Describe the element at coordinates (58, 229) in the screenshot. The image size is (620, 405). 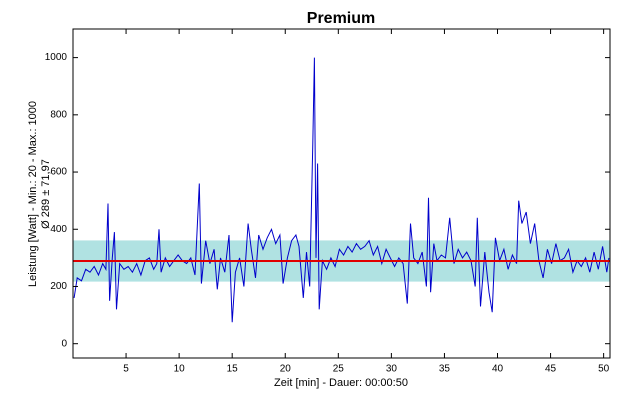
I see `y-tick-label: 400` at that location.